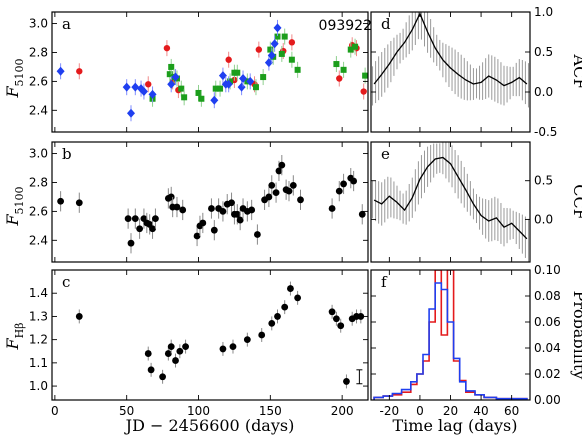  What do you see at coordinates (14, 206) in the screenshot?
I see `ylabel-b: F5100` at bounding box center [14, 206].